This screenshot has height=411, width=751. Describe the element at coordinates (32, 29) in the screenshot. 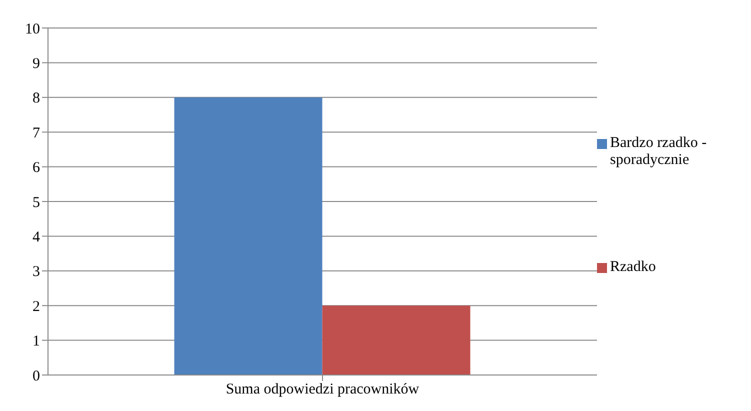

I see `y-tick-label: 10` at that location.